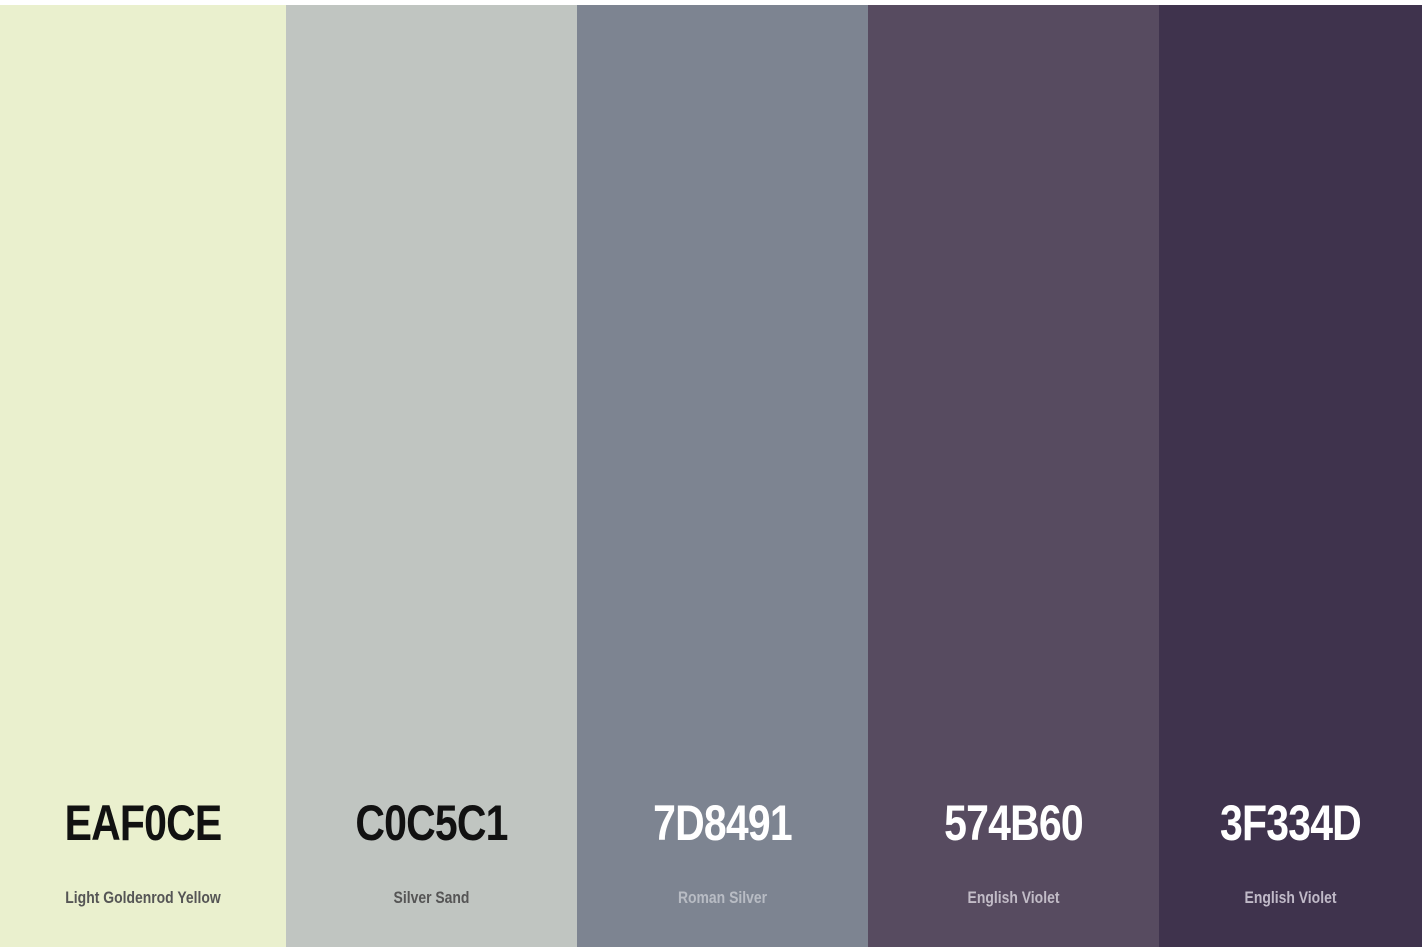  I want to click on swatch-hex-code: 7D8491, so click(723, 823).